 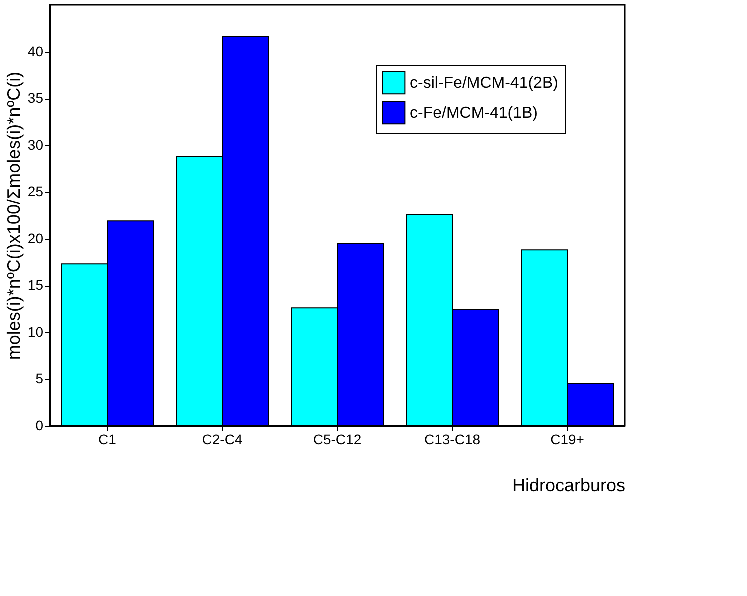 What do you see at coordinates (222, 440) in the screenshot?
I see `x-tick-label: C2-C4` at bounding box center [222, 440].